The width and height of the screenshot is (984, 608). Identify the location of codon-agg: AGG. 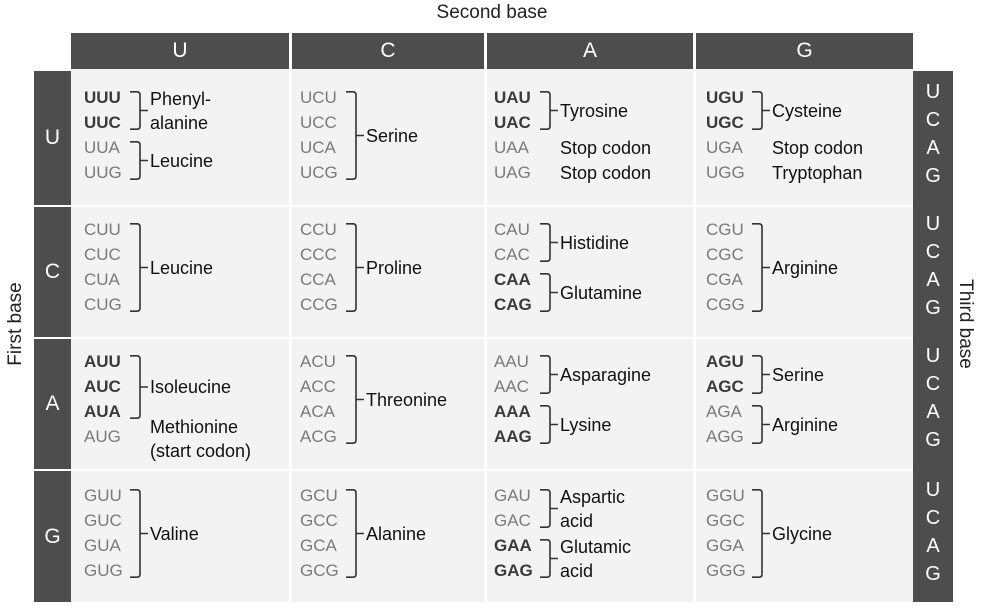
(725, 436).